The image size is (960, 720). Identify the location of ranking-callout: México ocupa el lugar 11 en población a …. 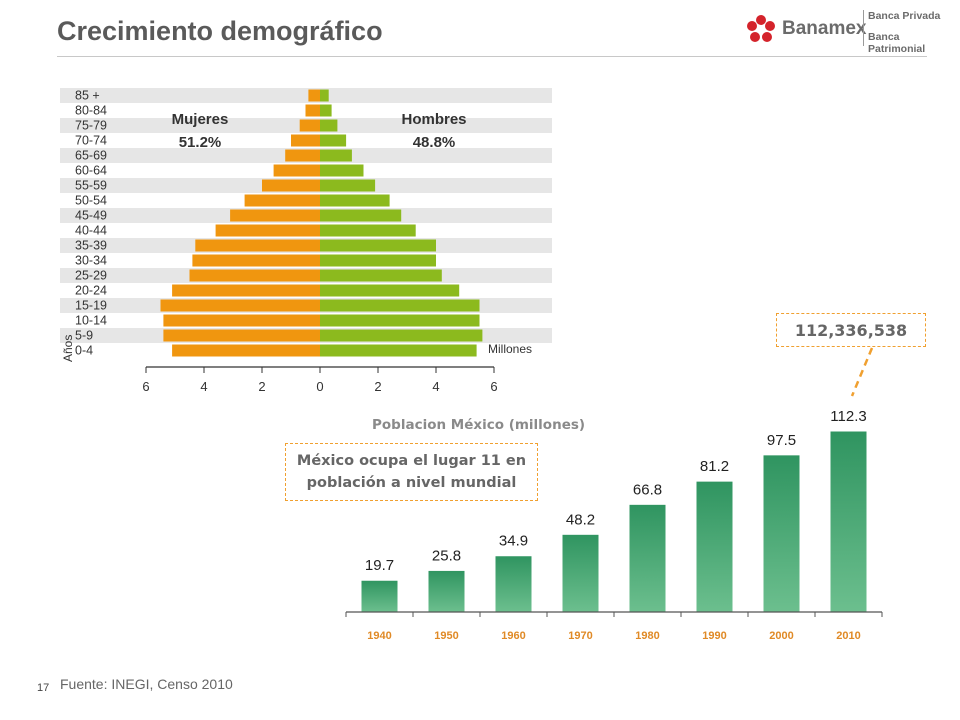
(411, 472).